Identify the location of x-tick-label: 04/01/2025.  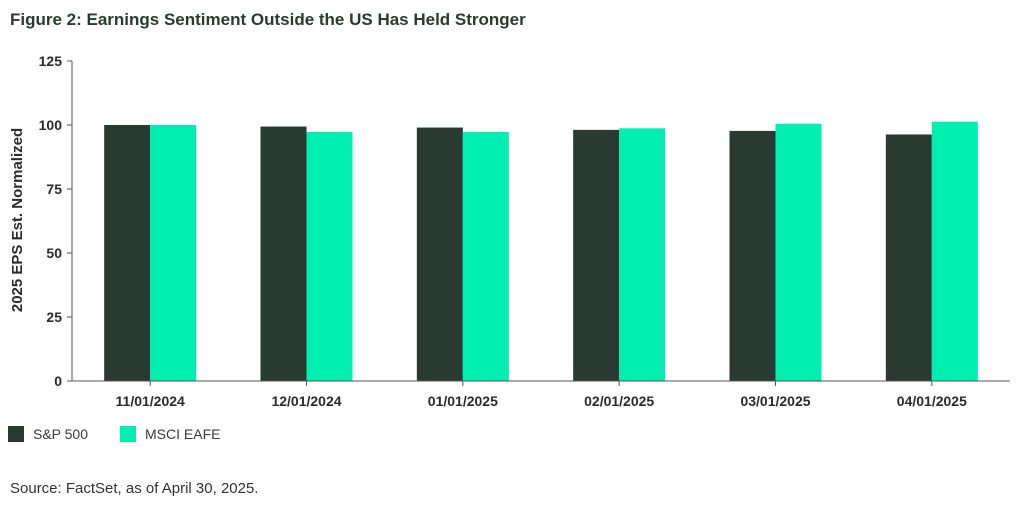
(932, 401).